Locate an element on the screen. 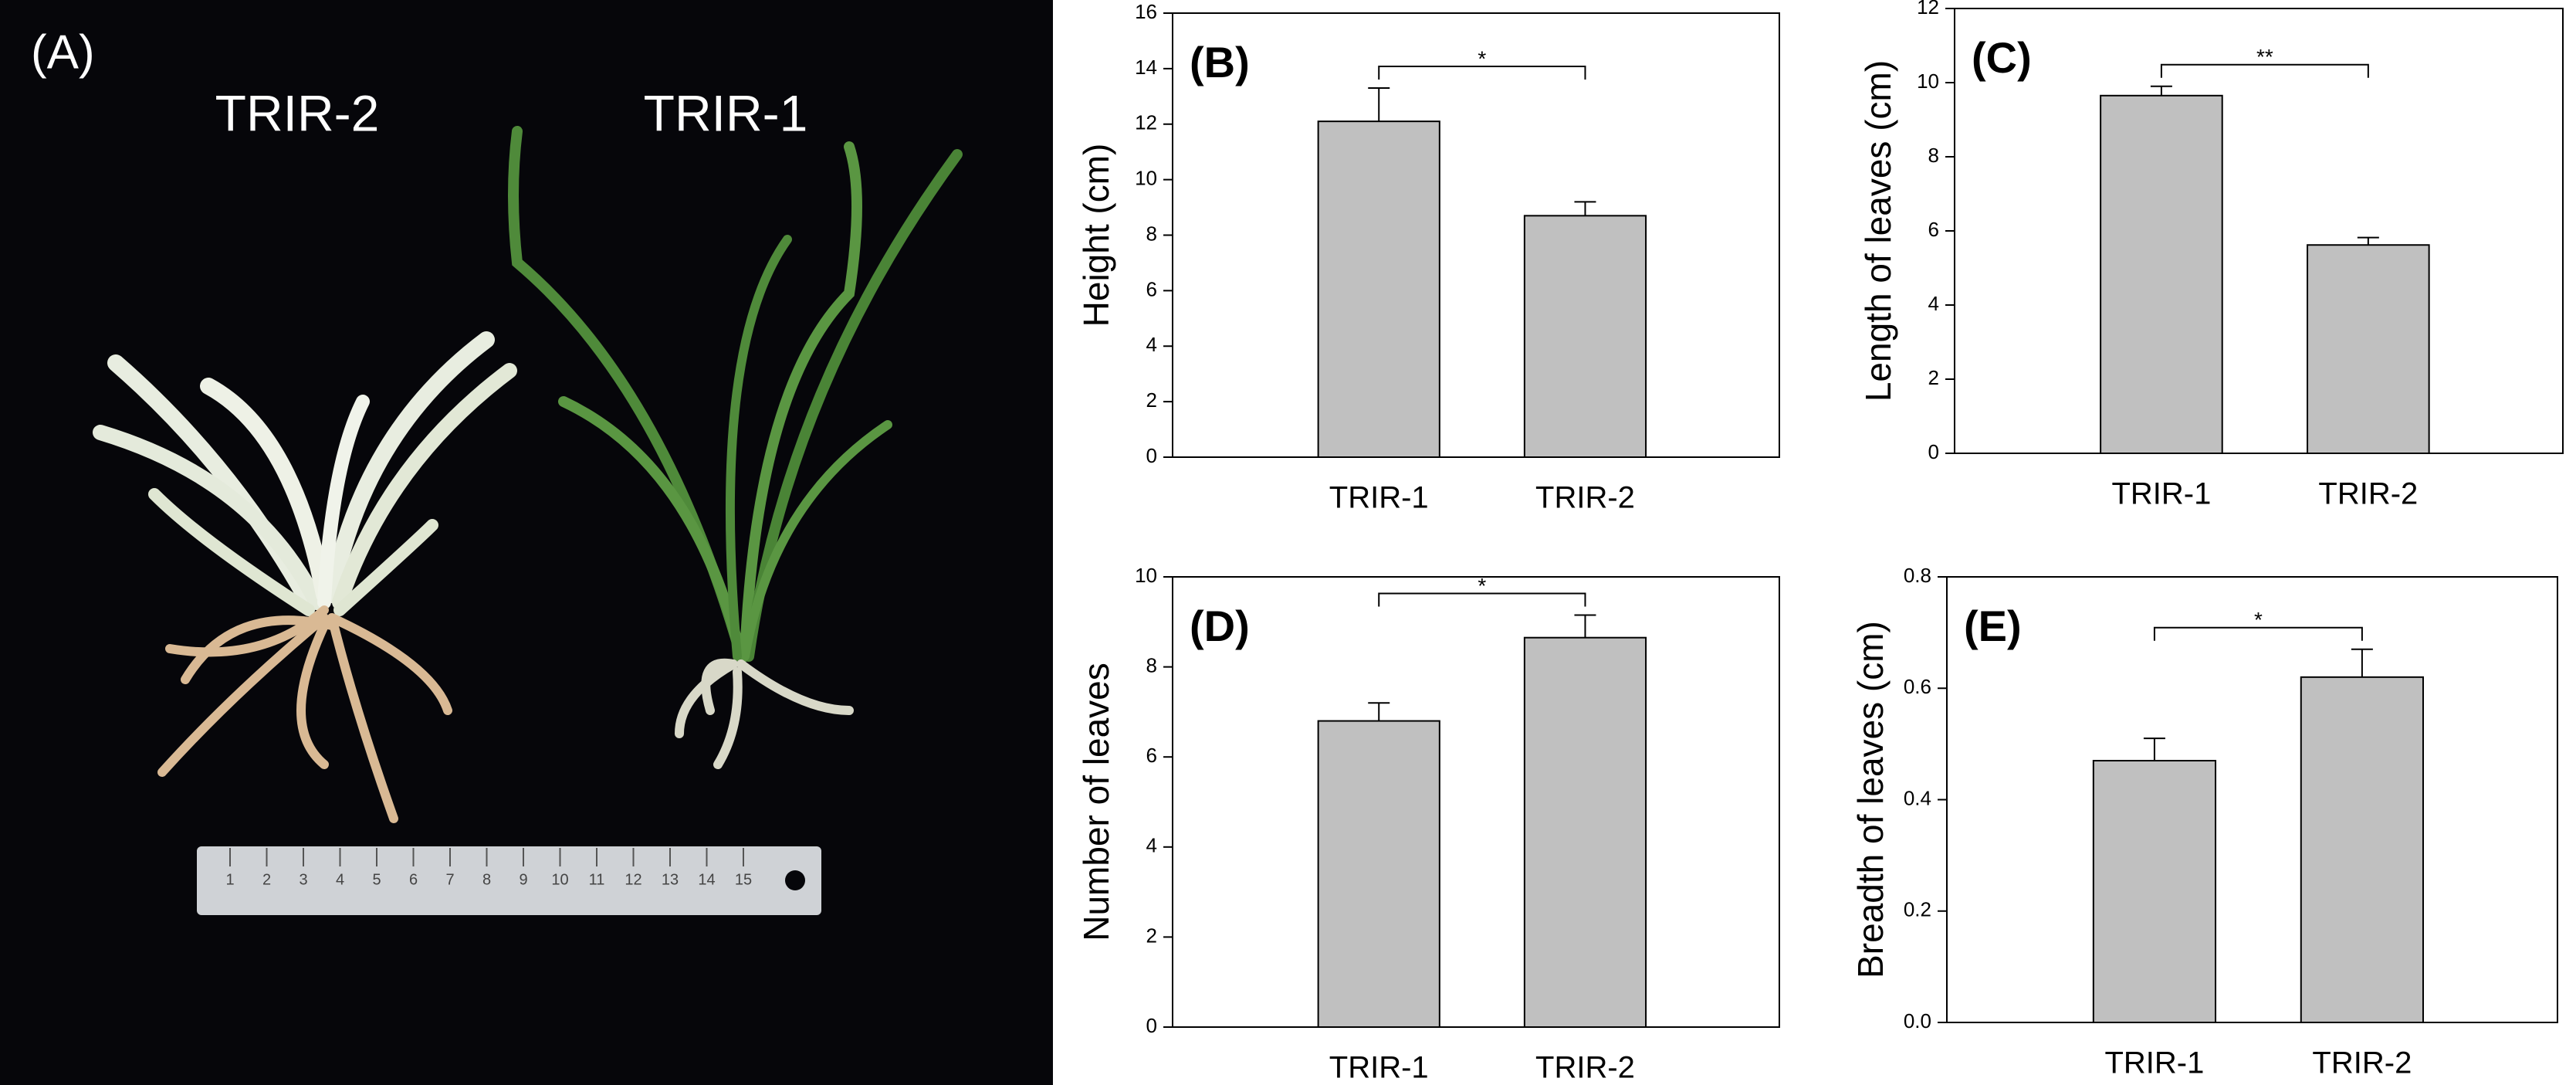 The height and width of the screenshot is (1085, 2576). y-tick-label: 16 is located at coordinates (1146, 11).